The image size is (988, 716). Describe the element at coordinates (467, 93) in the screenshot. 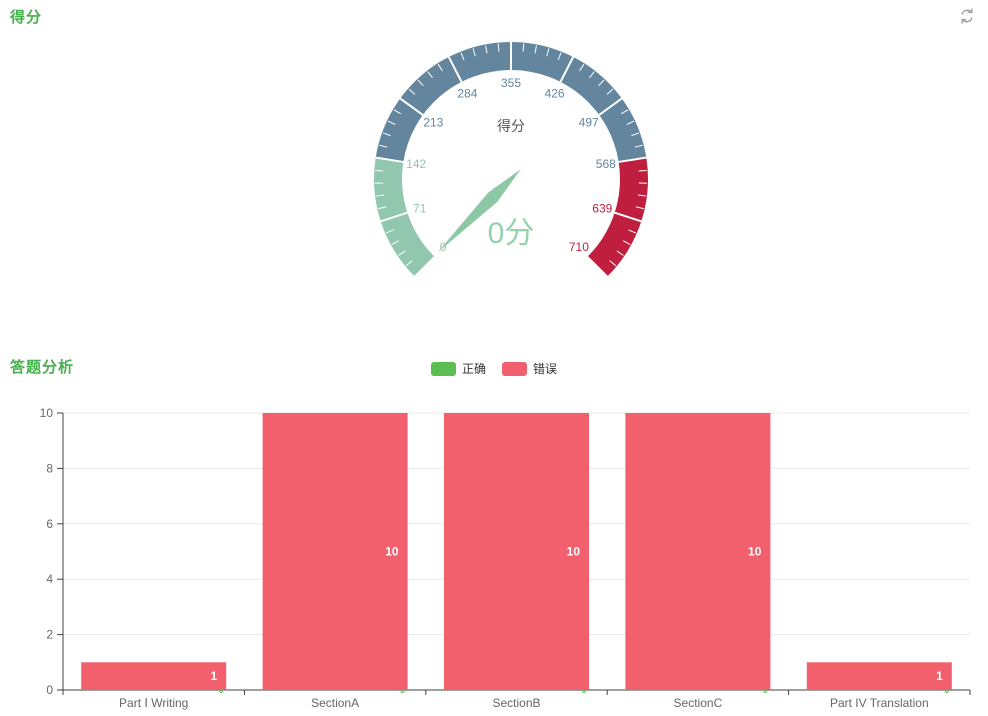

I see `svg-text: 284` at that location.